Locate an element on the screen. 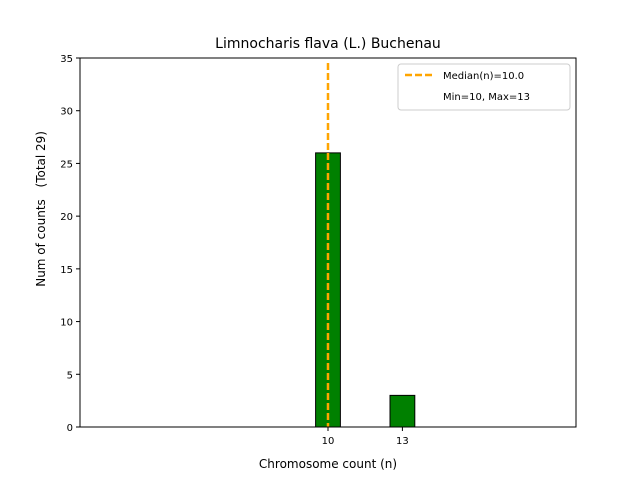 The image size is (640, 480). y-tick-label: 20 is located at coordinates (66, 217).